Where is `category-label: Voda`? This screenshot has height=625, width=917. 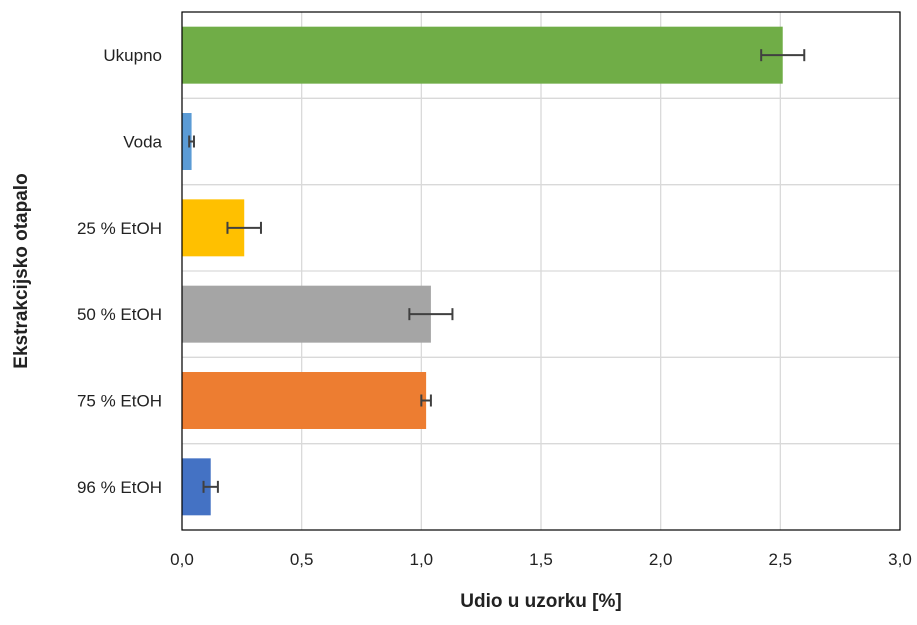 category-label: Voda is located at coordinates (142, 142).